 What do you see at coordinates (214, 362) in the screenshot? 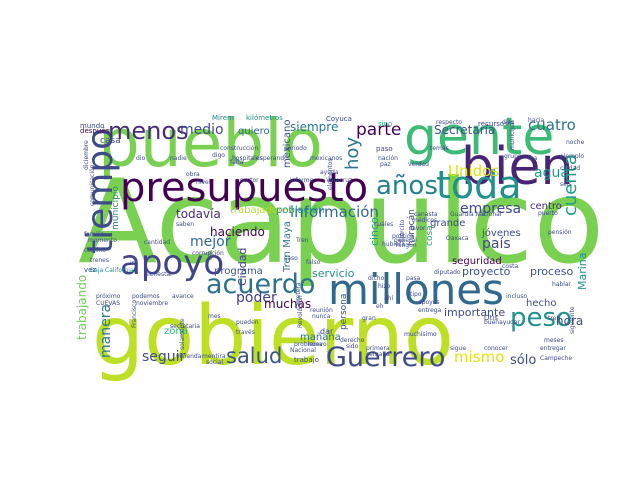
I see `cloud-word: social` at bounding box center [214, 362].